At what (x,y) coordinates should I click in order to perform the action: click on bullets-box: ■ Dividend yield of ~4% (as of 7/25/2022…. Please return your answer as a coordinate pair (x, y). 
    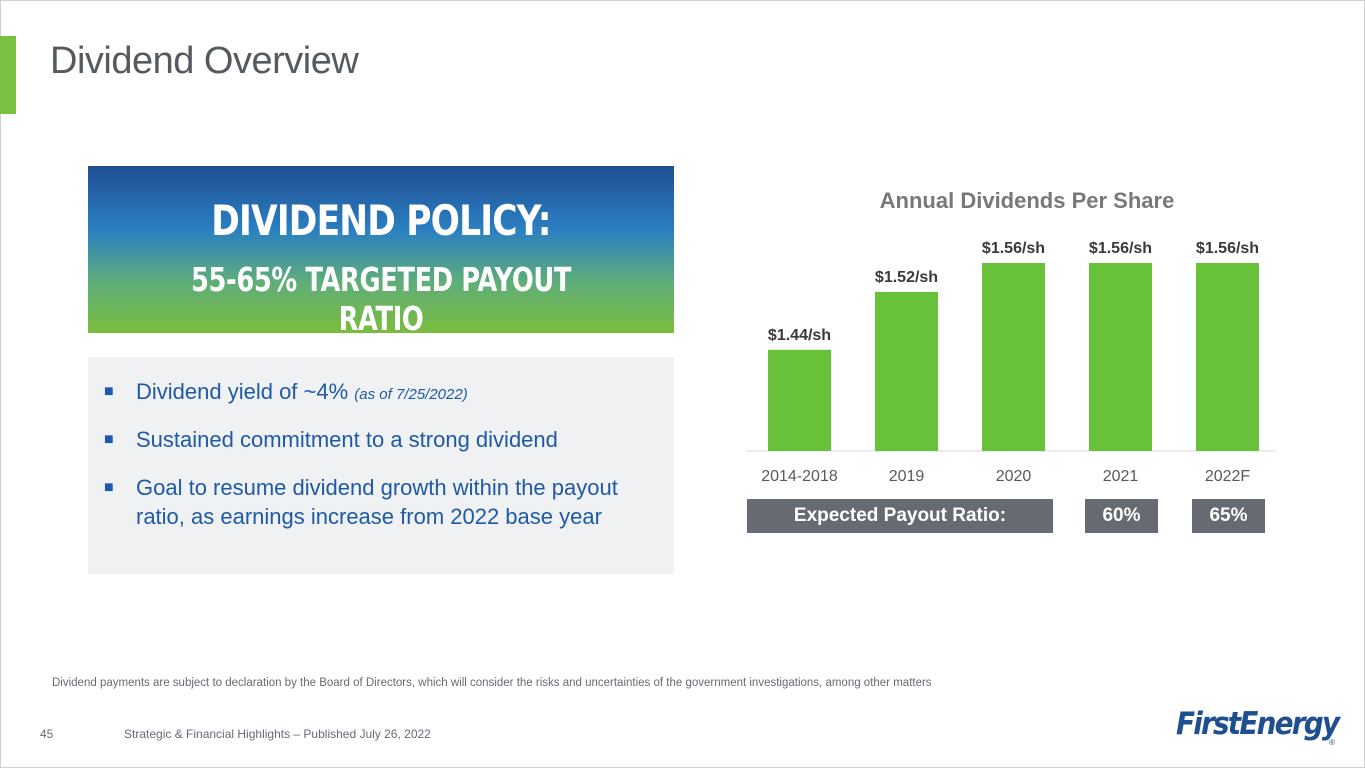
    Looking at the image, I should click on (381, 465).